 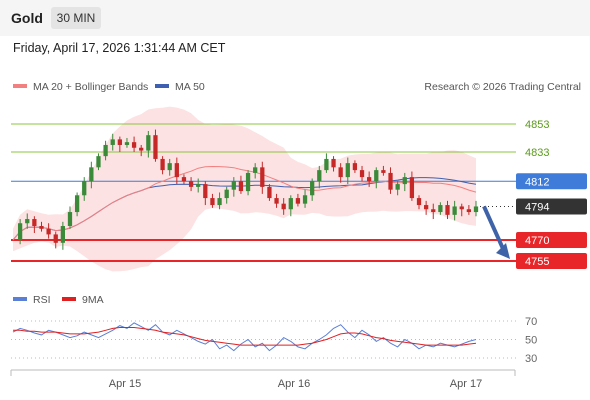 I want to click on legend-ma20-swatch, so click(x=20, y=86).